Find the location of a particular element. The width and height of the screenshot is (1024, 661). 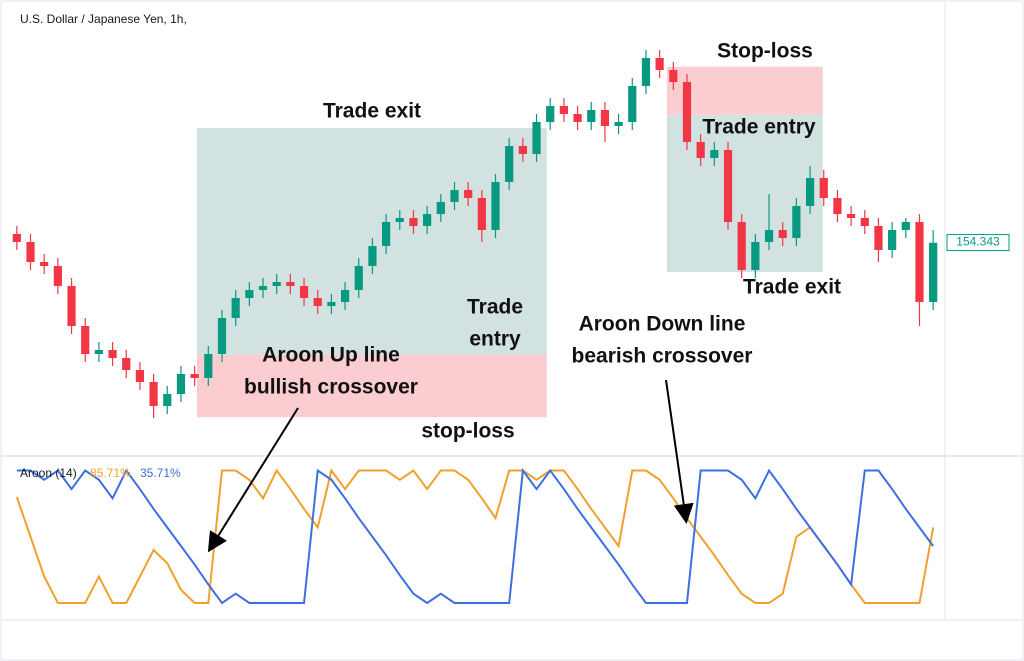

indicator-value: 35.71% is located at coordinates (160, 473).